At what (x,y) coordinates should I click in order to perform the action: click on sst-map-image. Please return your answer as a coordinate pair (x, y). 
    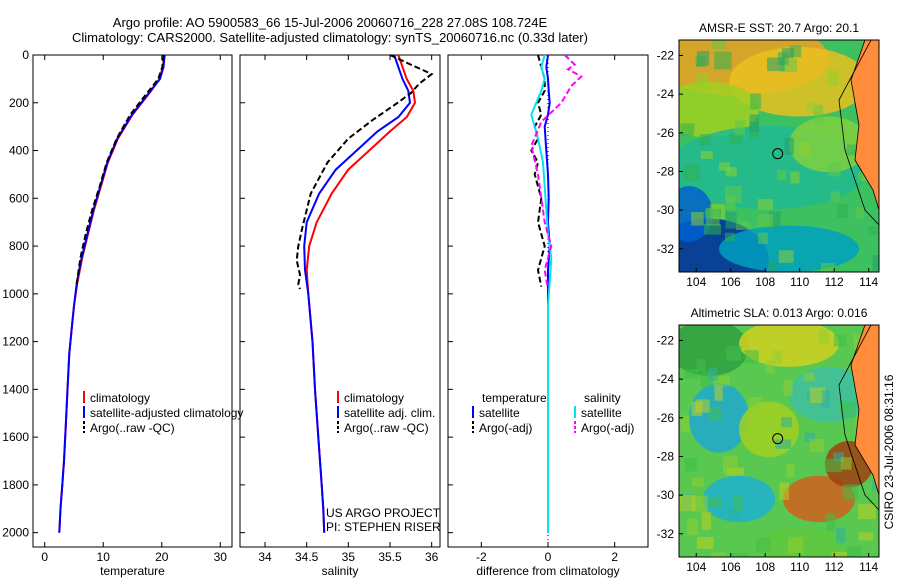
    Looking at the image, I should click on (779, 156).